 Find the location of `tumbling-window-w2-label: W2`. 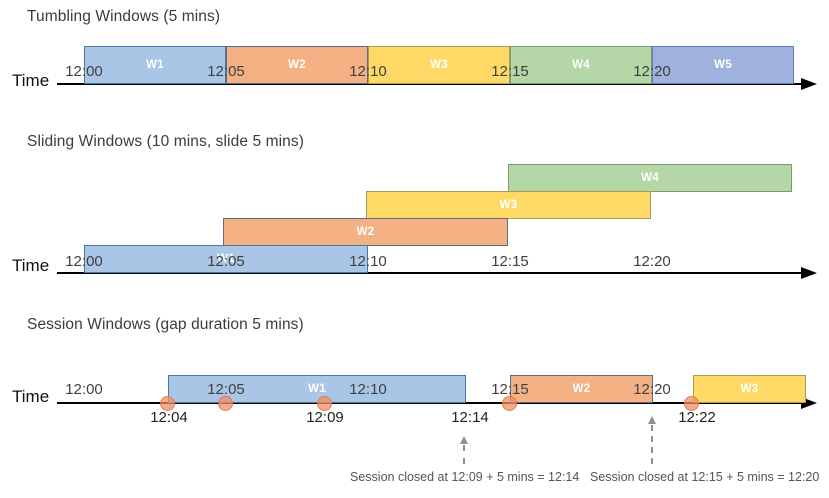

tumbling-window-w2-label: W2 is located at coordinates (297, 65).